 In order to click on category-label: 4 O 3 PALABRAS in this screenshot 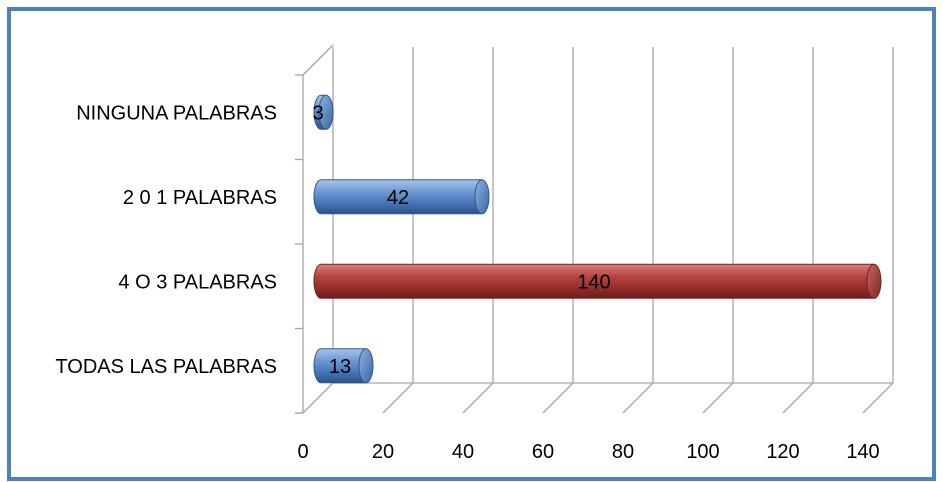, I will do `click(197, 282)`.